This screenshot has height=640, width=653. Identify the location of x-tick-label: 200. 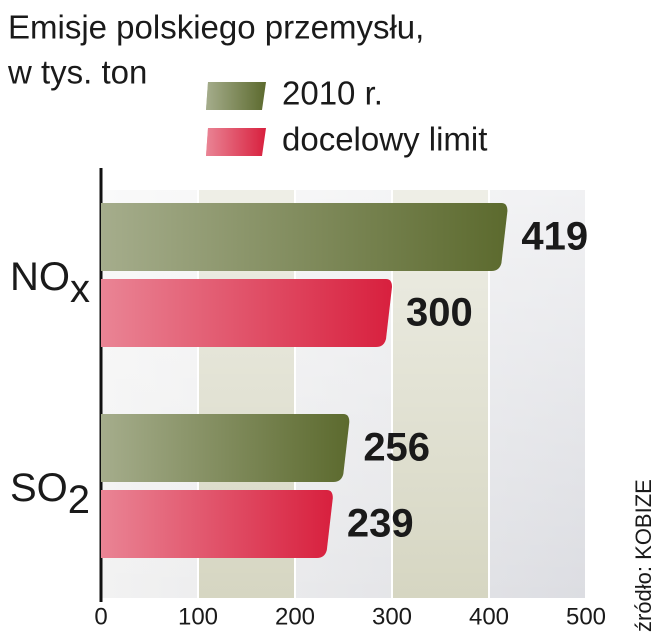
(295, 616).